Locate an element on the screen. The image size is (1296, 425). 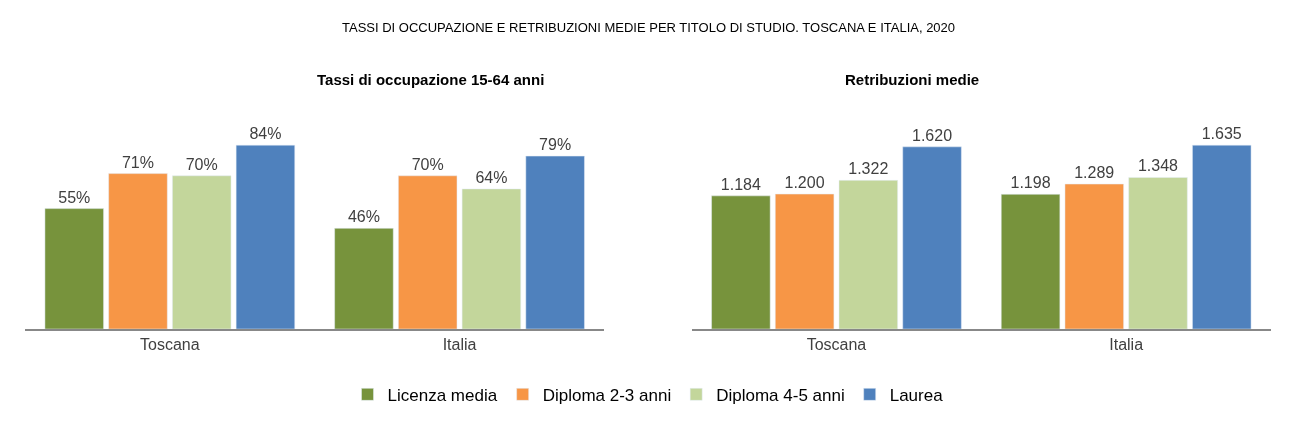
legend-label: Diploma 4-5 anni is located at coordinates (780, 395).